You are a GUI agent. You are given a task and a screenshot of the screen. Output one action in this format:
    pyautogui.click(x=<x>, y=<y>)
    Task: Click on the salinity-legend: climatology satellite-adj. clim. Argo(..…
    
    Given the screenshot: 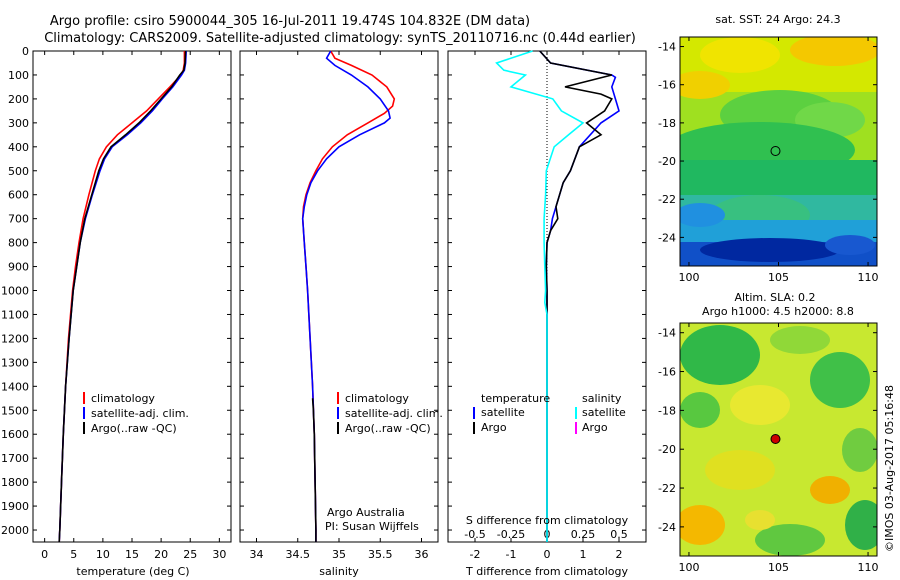 What is the action you would take?
    pyautogui.click(x=390, y=413)
    